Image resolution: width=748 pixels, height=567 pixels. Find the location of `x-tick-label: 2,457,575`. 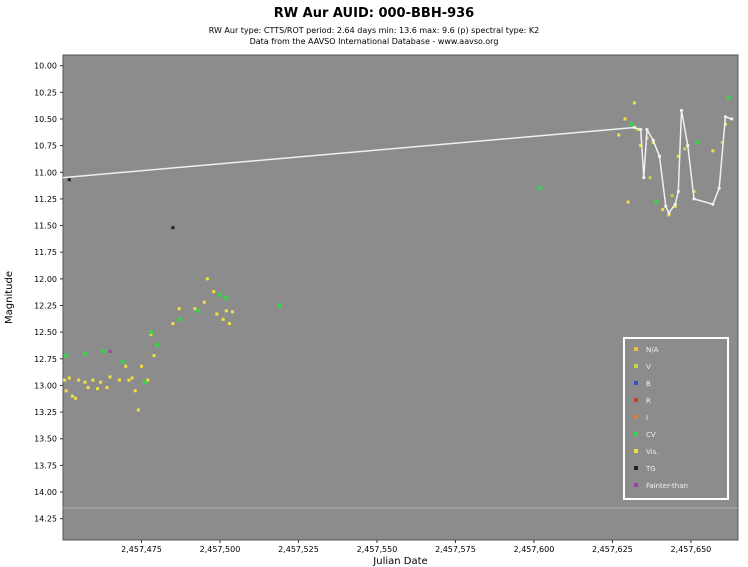

x-tick-label: 2,457,575 is located at coordinates (455, 549).